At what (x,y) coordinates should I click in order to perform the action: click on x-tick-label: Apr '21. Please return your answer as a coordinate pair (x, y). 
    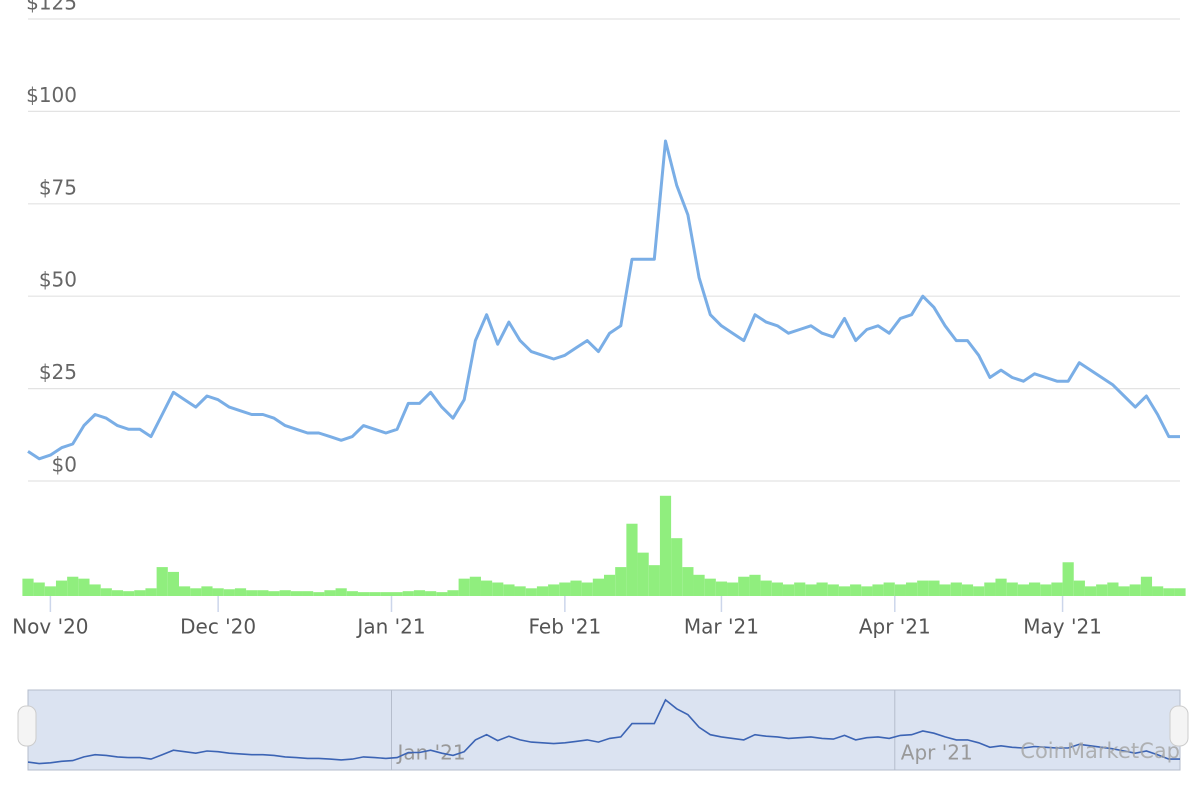
    Looking at the image, I should click on (895, 627).